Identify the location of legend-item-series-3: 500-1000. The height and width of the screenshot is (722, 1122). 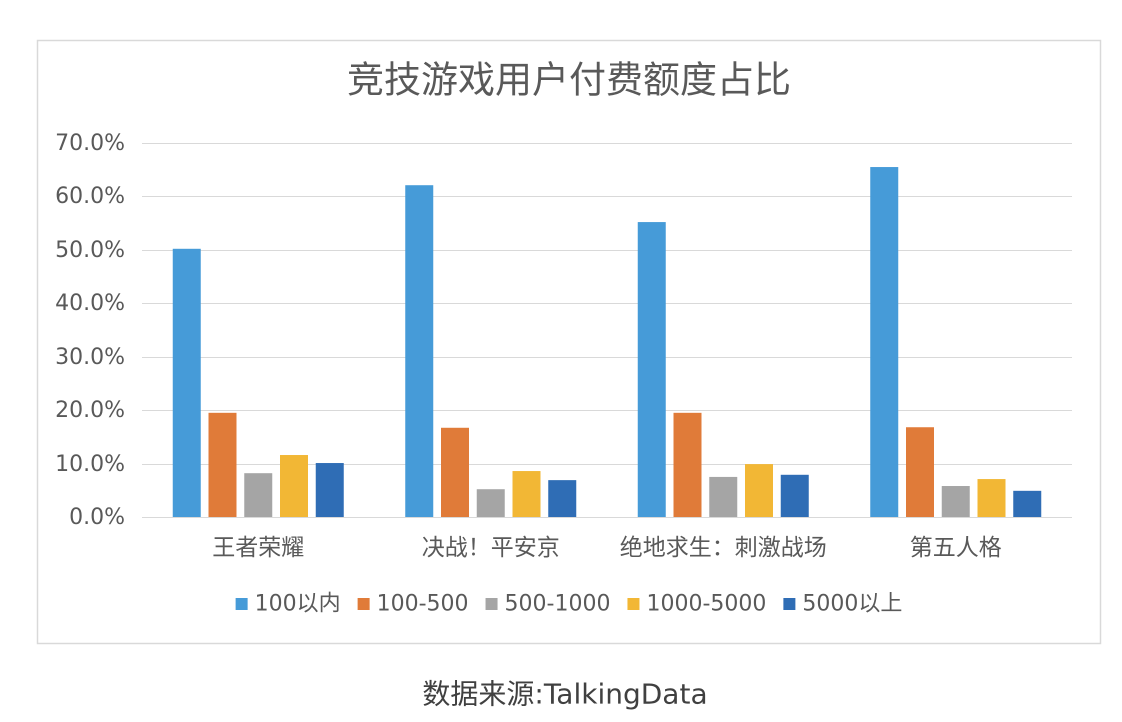
(548, 604).